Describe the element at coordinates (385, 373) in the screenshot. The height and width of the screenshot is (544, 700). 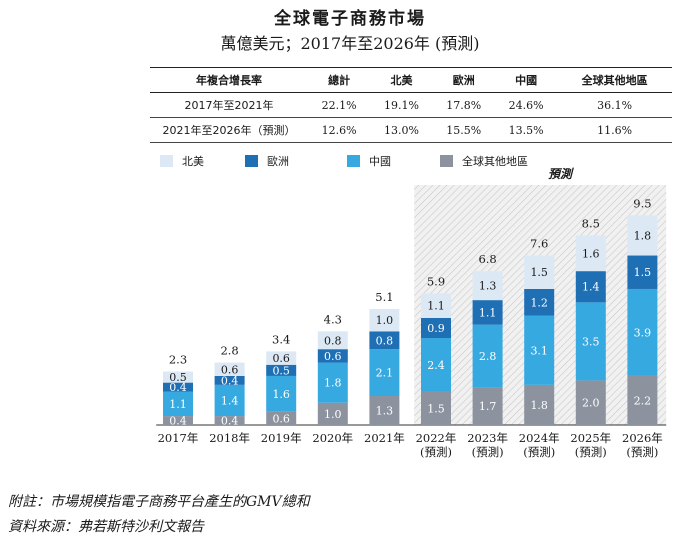
I see `data-label: 2.1` at that location.